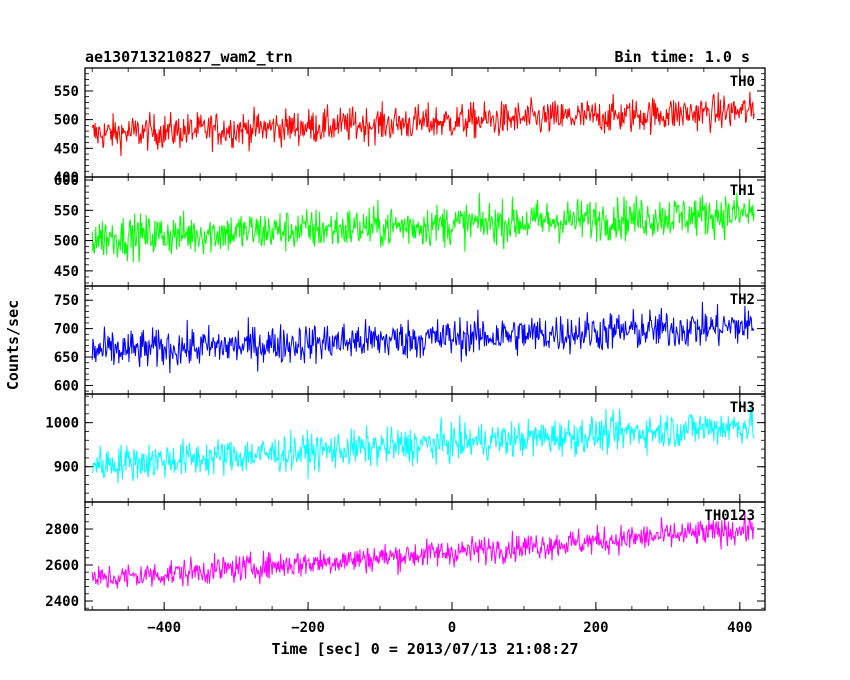  Describe the element at coordinates (423, 337) in the screenshot. I see `series-line-th2` at that location.